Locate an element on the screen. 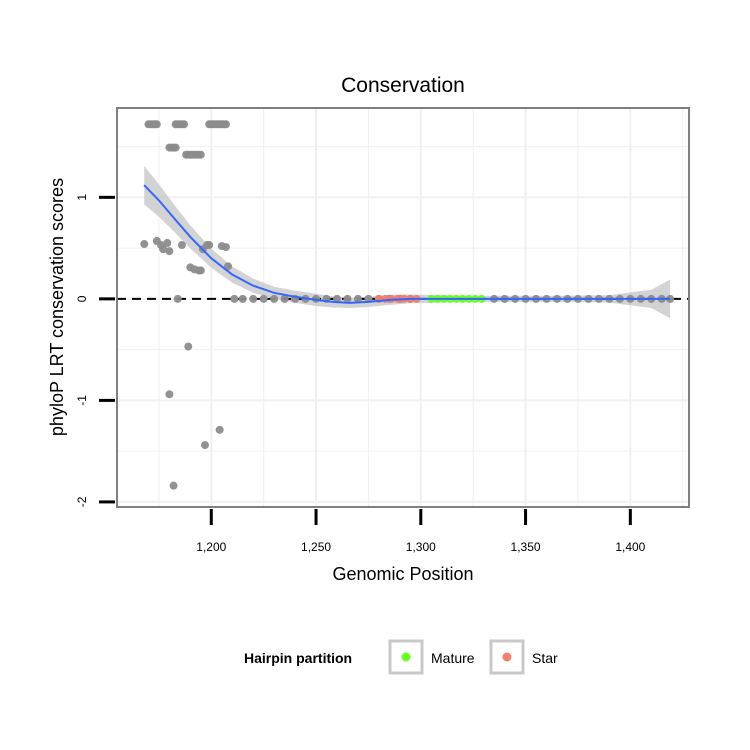 Image resolution: width=750 pixels, height=750 pixels. confidence-band is located at coordinates (407, 242).